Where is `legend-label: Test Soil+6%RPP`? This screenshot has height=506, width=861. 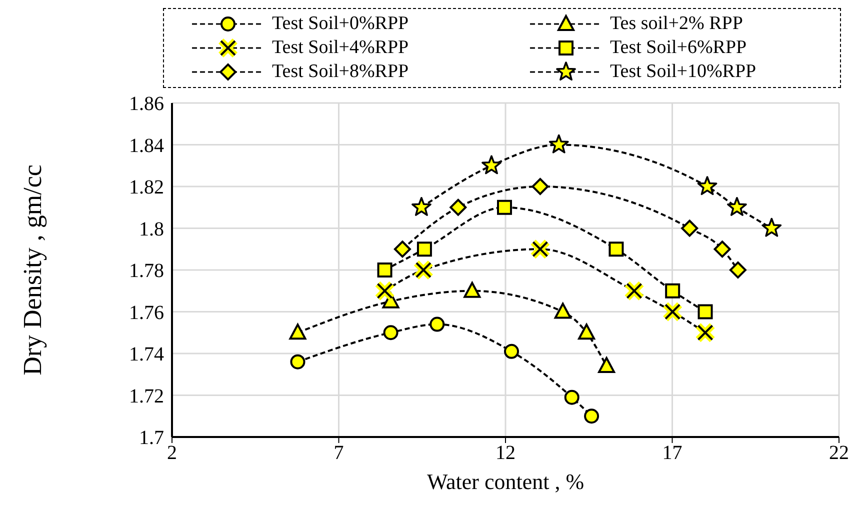 legend-label: Test Soil+6%RPP is located at coordinates (678, 48).